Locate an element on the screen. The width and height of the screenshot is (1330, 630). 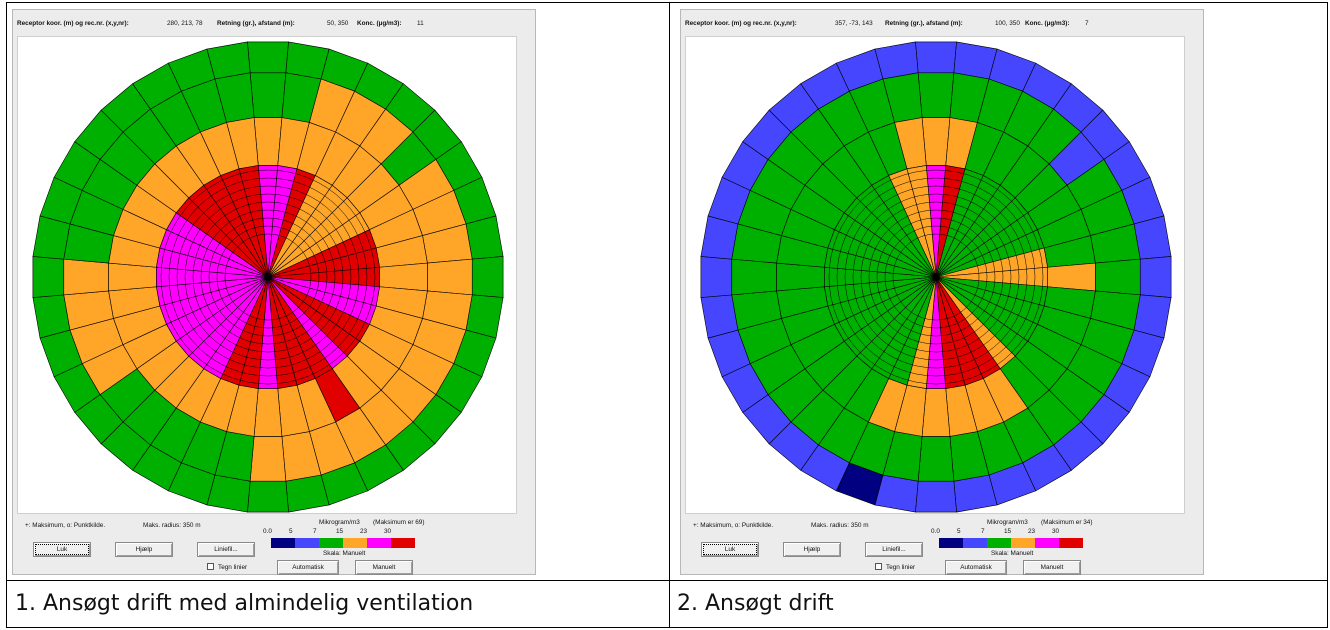
color-scale is located at coordinates (1011, 543).